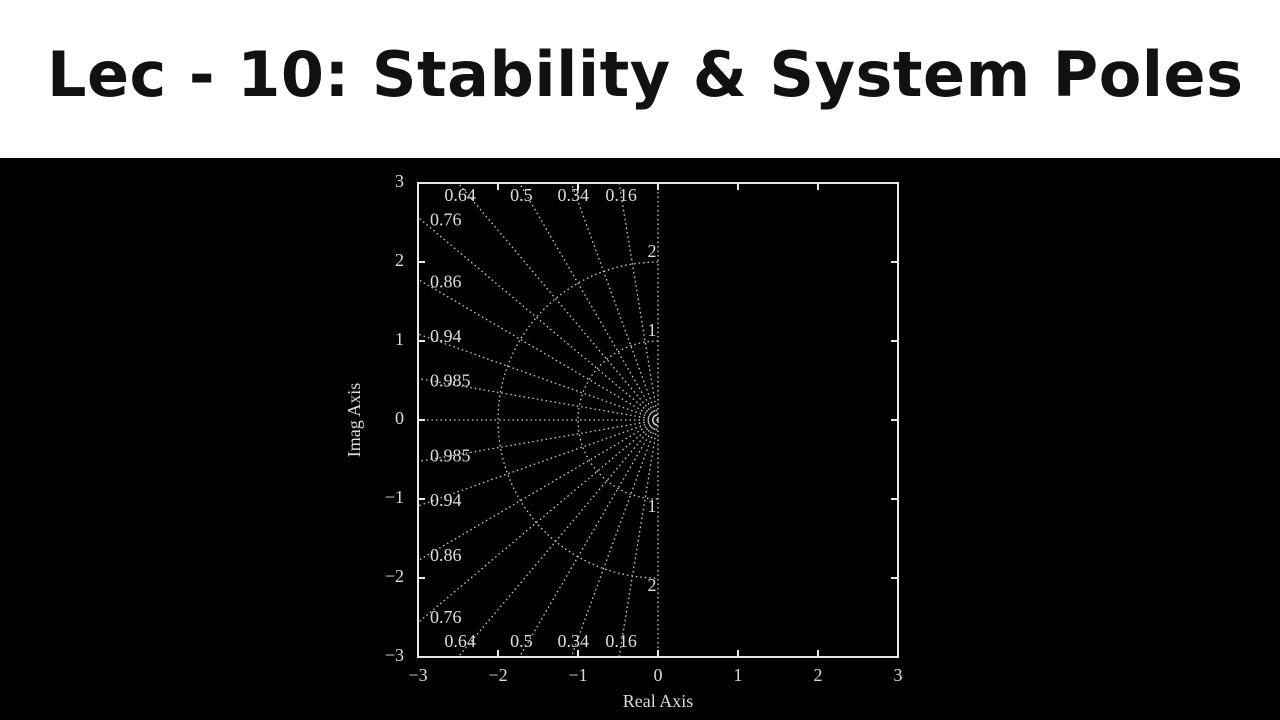  What do you see at coordinates (399, 181) in the screenshot?
I see `y-tick-label: 3` at bounding box center [399, 181].